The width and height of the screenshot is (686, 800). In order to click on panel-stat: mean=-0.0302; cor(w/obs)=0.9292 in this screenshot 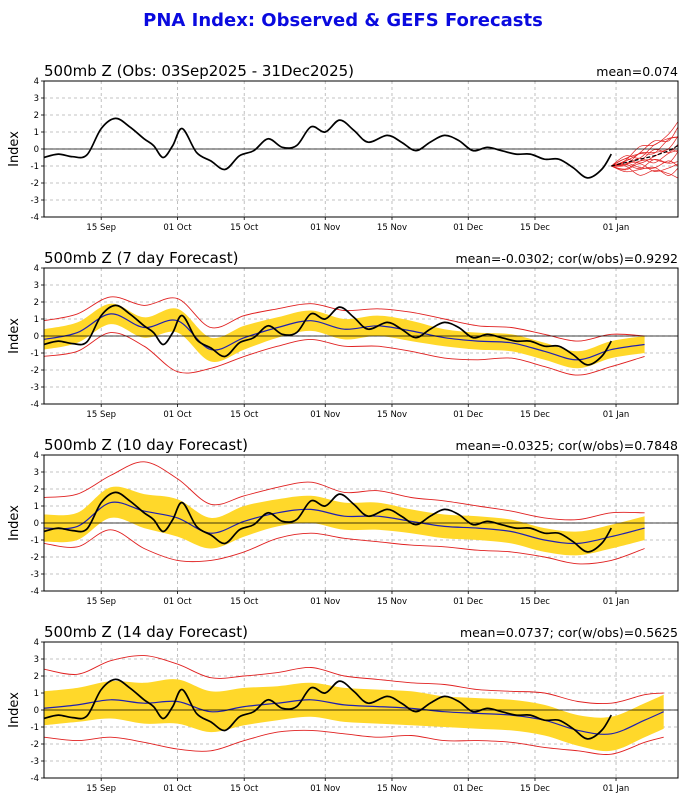, I will do `click(566, 258)`.